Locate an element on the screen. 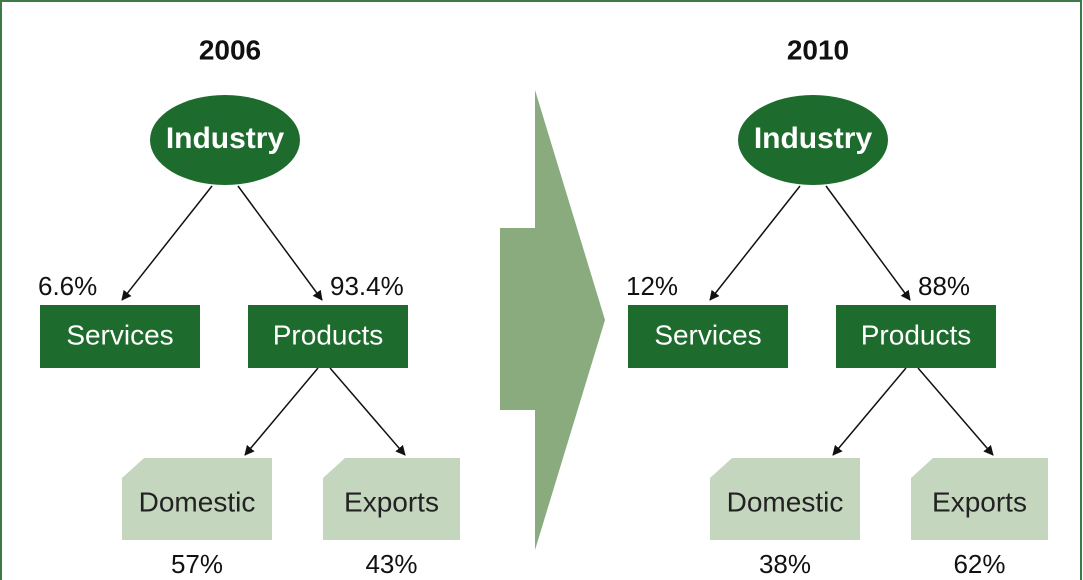 Image resolution: width=1083 pixels, height=580 pixels. share-label: 12% is located at coordinates (652, 286).